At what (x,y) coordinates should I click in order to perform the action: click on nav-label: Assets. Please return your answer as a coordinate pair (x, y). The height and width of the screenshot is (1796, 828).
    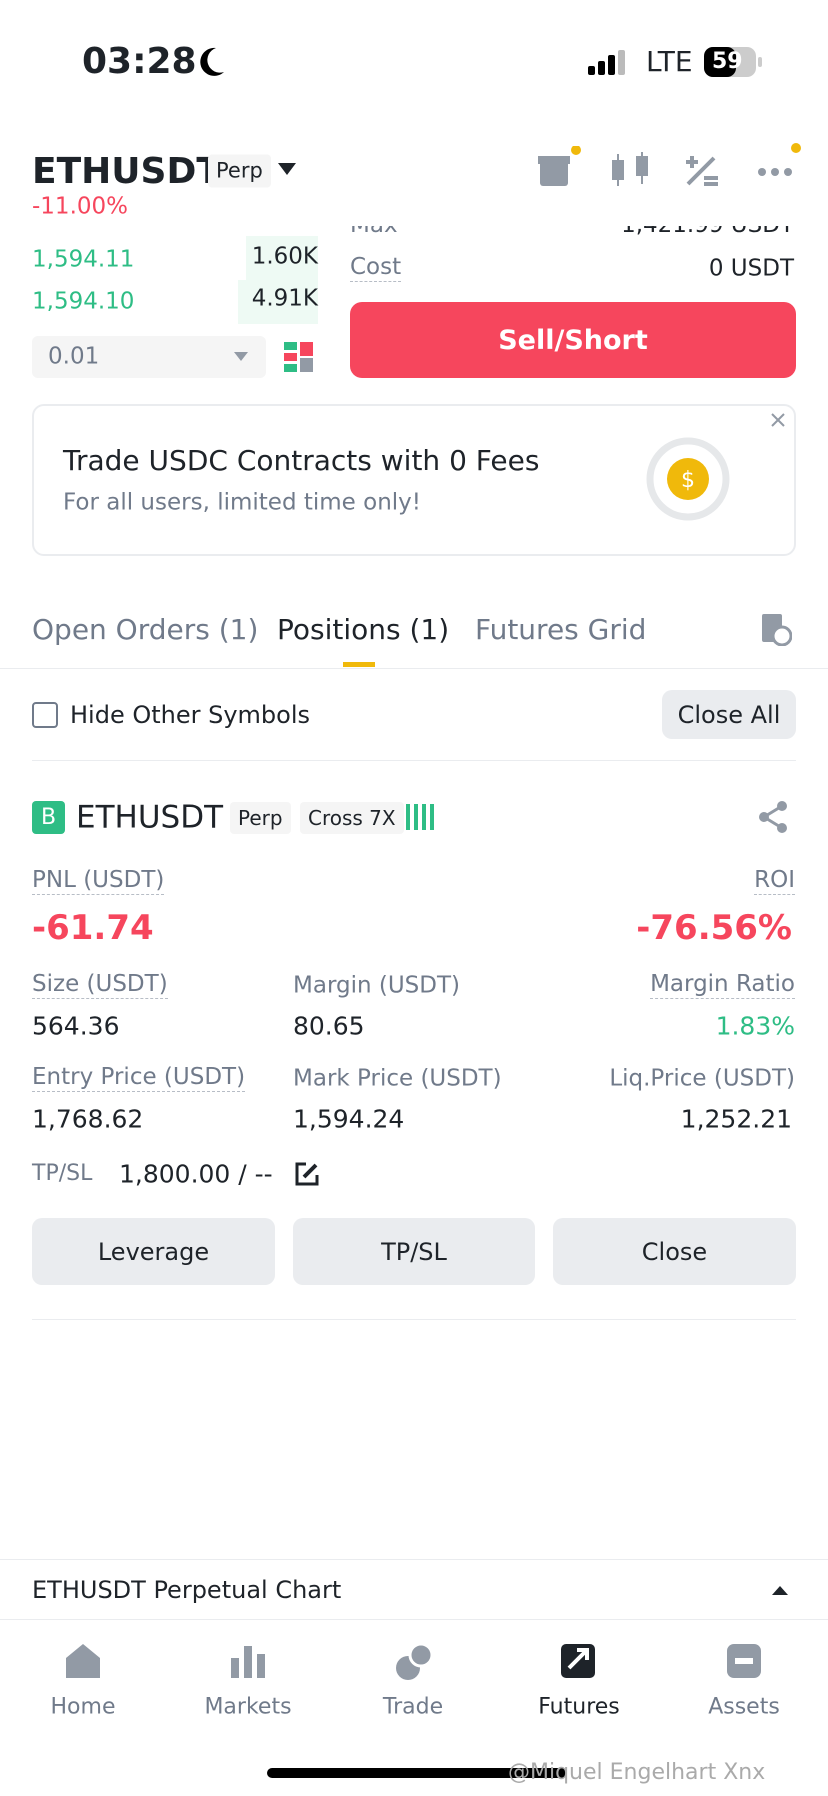
    Looking at the image, I should click on (744, 1707).